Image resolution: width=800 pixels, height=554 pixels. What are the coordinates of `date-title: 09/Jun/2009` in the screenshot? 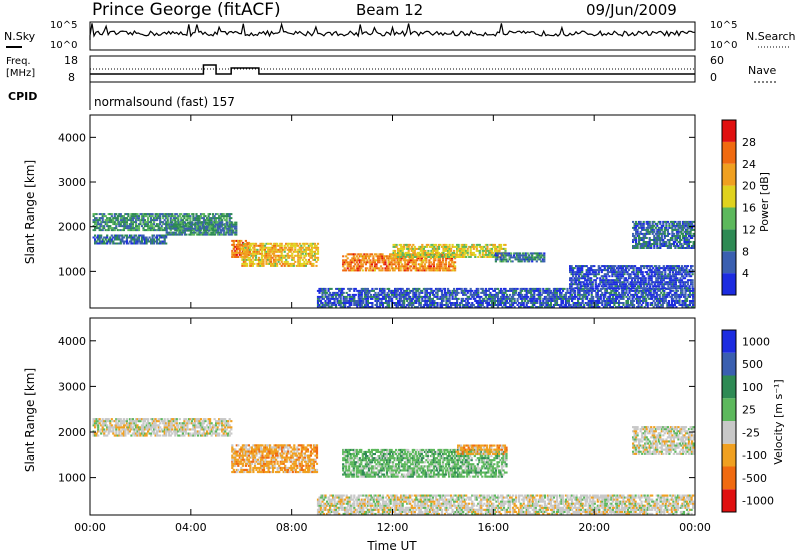 It's located at (631, 10).